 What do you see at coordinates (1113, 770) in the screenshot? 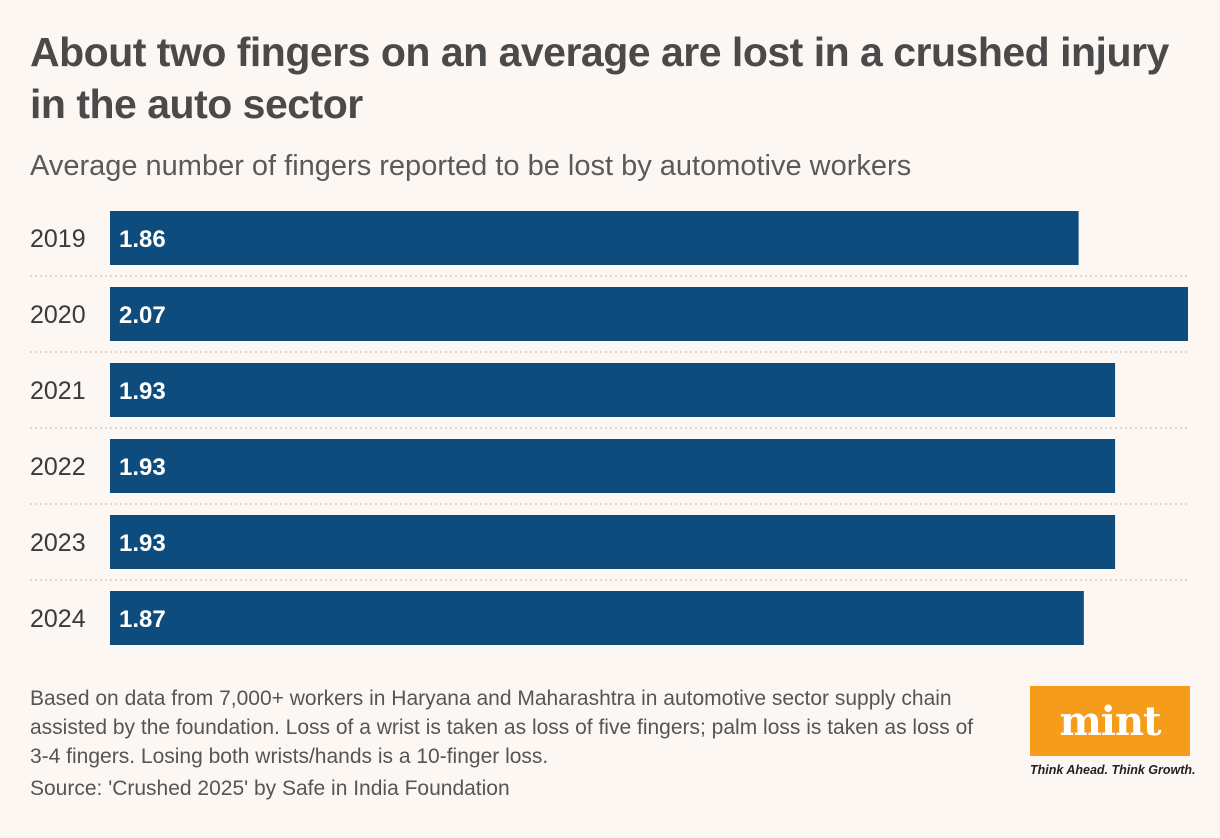
I see `brand-tagline: Think Ahead. Think Growth.` at bounding box center [1113, 770].